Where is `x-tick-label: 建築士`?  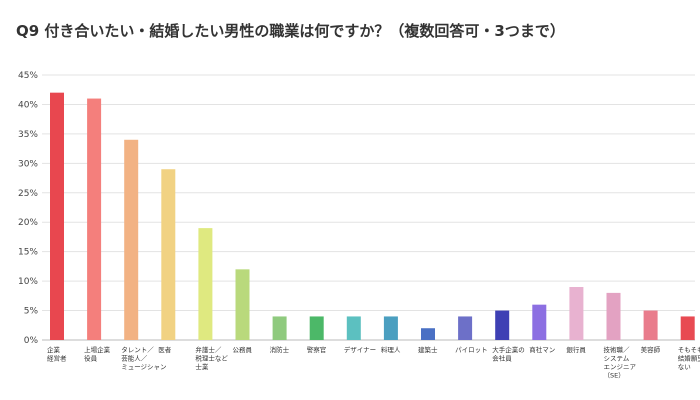
x-tick-label: 建築士 is located at coordinates (428, 349).